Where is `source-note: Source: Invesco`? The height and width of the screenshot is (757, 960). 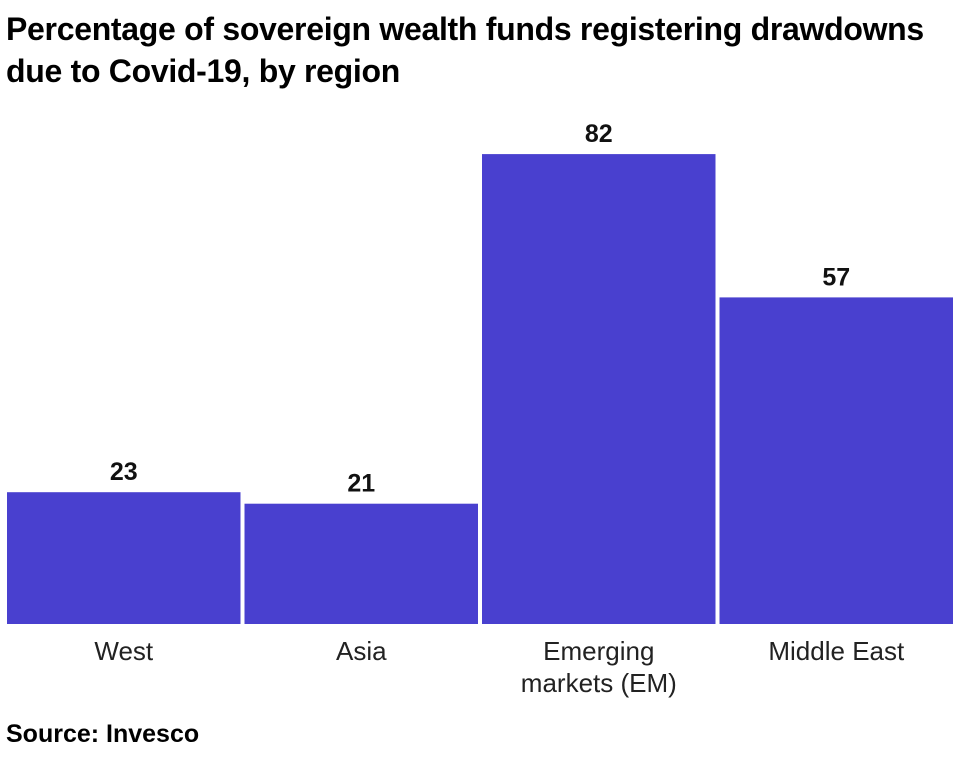
source-note: Source: Invesco is located at coordinates (103, 734).